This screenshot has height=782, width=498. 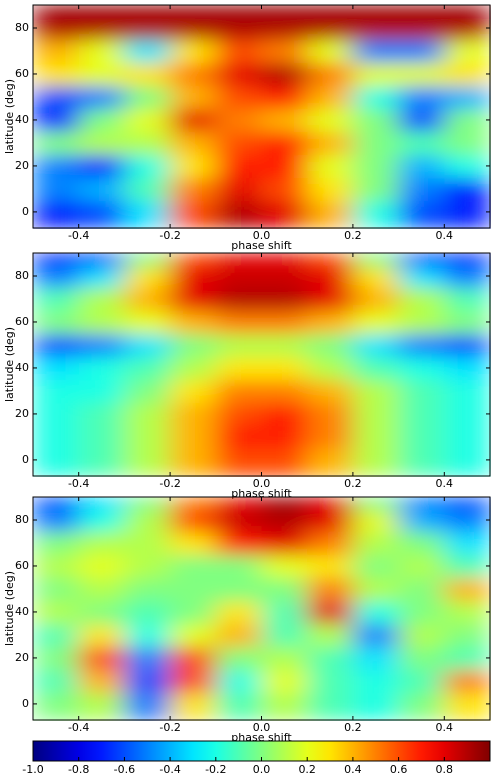 What do you see at coordinates (445, 235) in the screenshot?
I see `x-tick-label: 0.4` at bounding box center [445, 235].